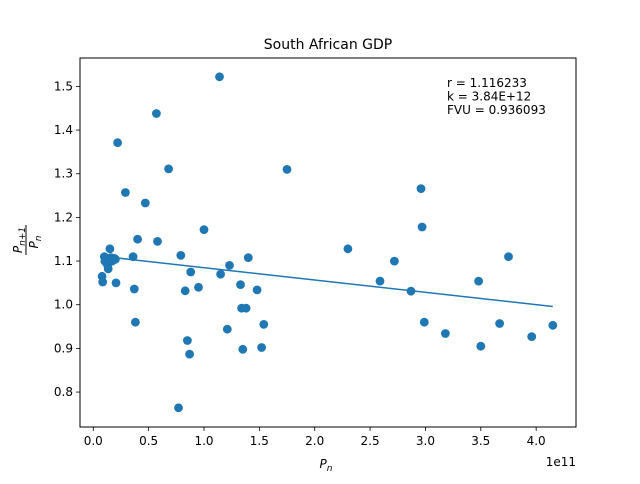 The image size is (640, 484). What do you see at coordinates (63, 261) in the screenshot?
I see `y-tick-label: 1.1` at bounding box center [63, 261].